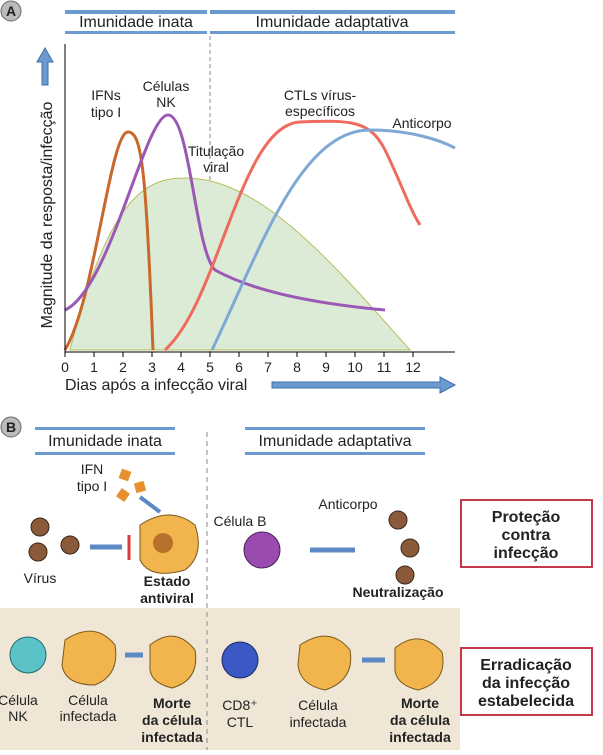  What do you see at coordinates (397, 592) in the screenshot?
I see `label: Neutralização` at bounding box center [397, 592].